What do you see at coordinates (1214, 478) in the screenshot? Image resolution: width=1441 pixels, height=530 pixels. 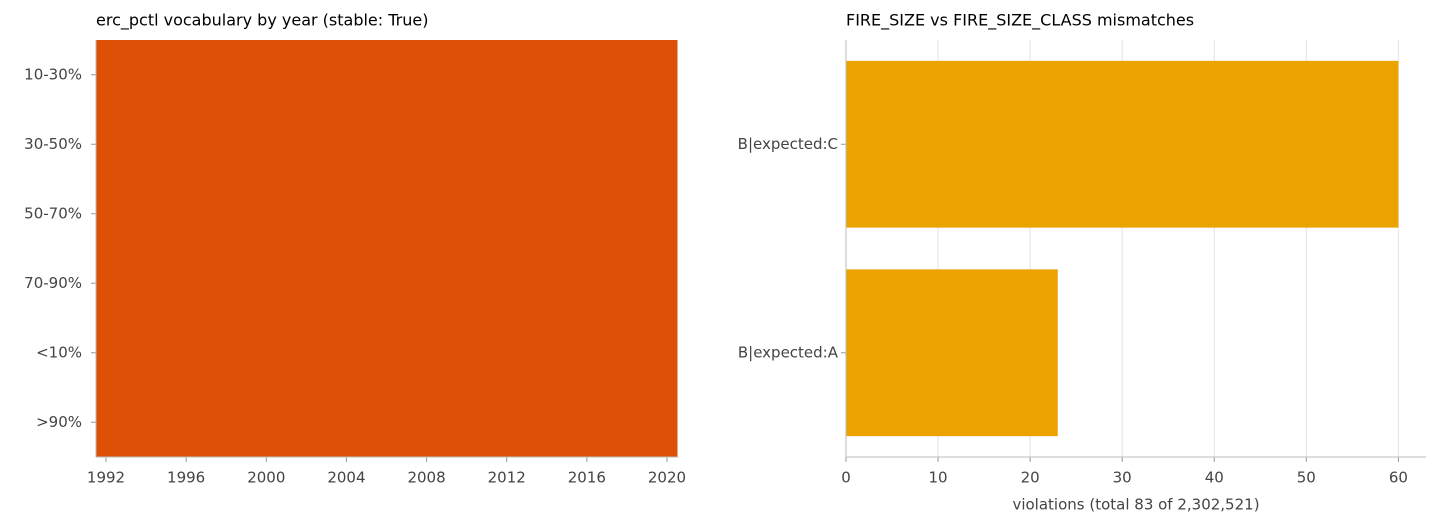 I see `x-tick-label: 40` at bounding box center [1214, 478].